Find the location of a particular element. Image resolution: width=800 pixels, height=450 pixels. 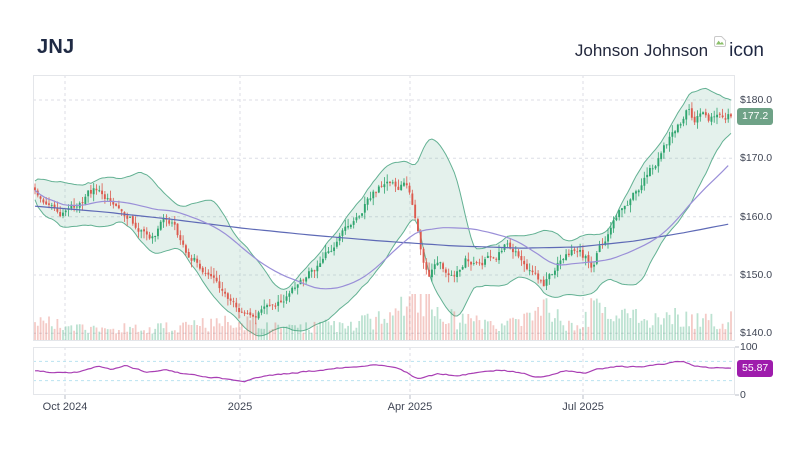

time-axis-label: 2025 is located at coordinates (240, 407).